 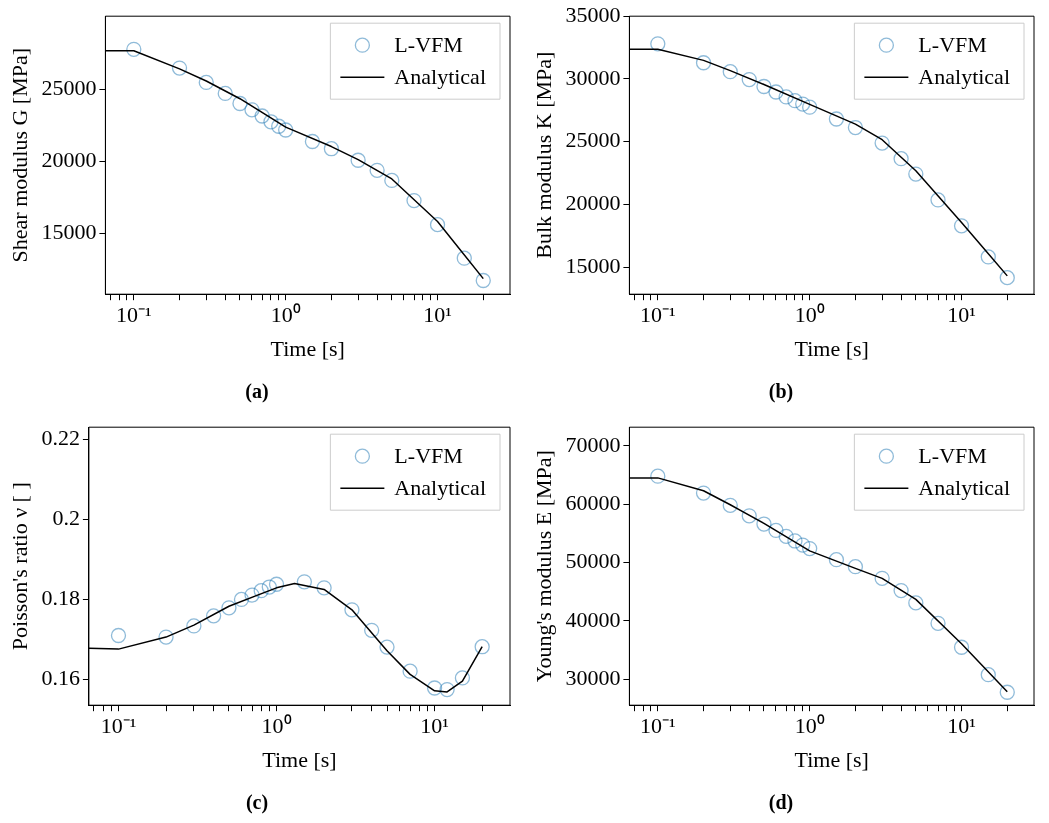 What do you see at coordinates (19, 566) in the screenshot?
I see `y-axis-title: Poisson's ratio ν [ ]` at bounding box center [19, 566].